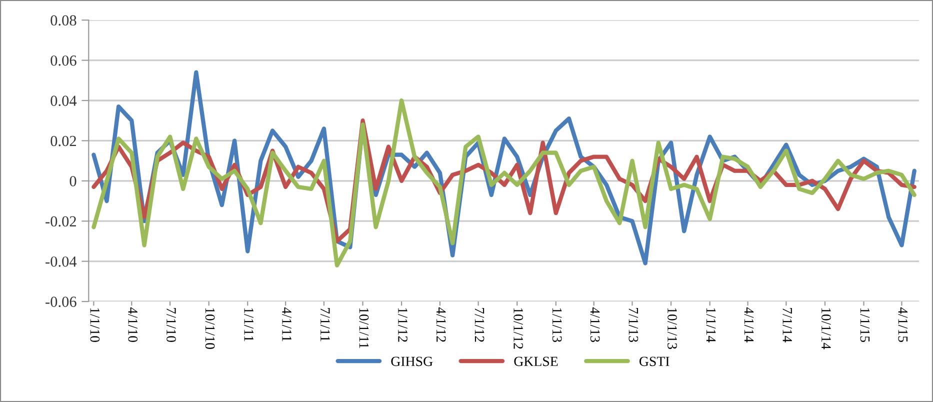 The height and width of the screenshot is (402, 933). Describe the element at coordinates (210, 328) in the screenshot. I see `x-tick-label: 10/1/10` at that location.